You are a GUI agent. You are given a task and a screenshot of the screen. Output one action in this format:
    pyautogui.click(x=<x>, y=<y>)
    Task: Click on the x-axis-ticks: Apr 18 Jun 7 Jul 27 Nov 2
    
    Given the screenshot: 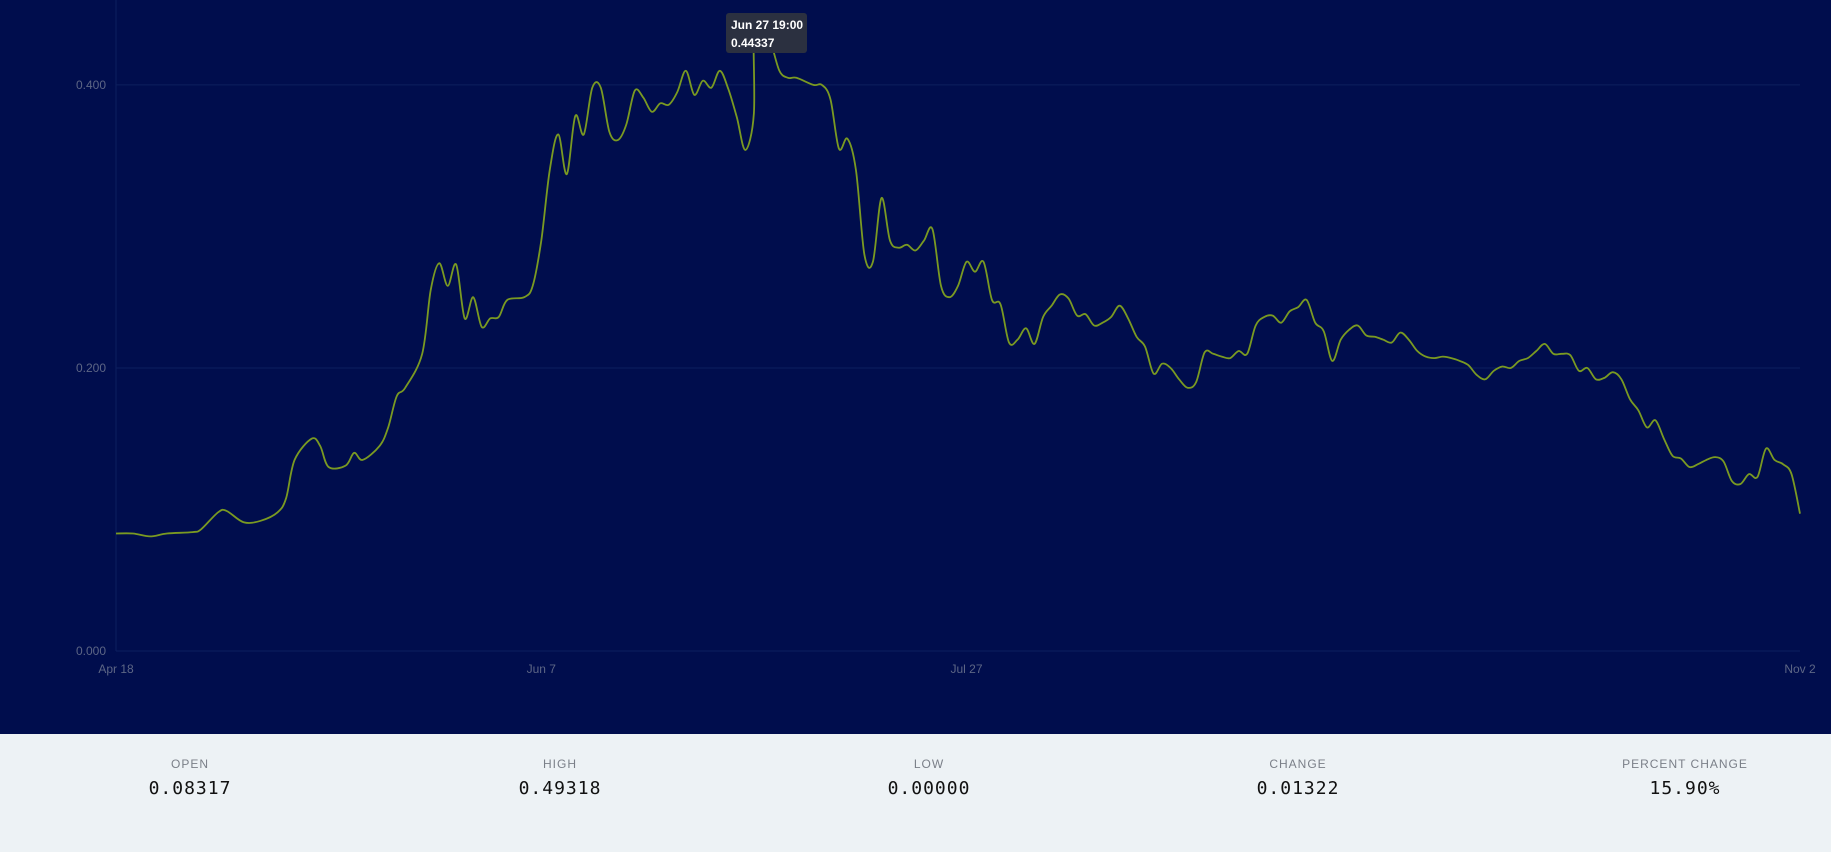 What is the action you would take?
    pyautogui.click(x=957, y=669)
    